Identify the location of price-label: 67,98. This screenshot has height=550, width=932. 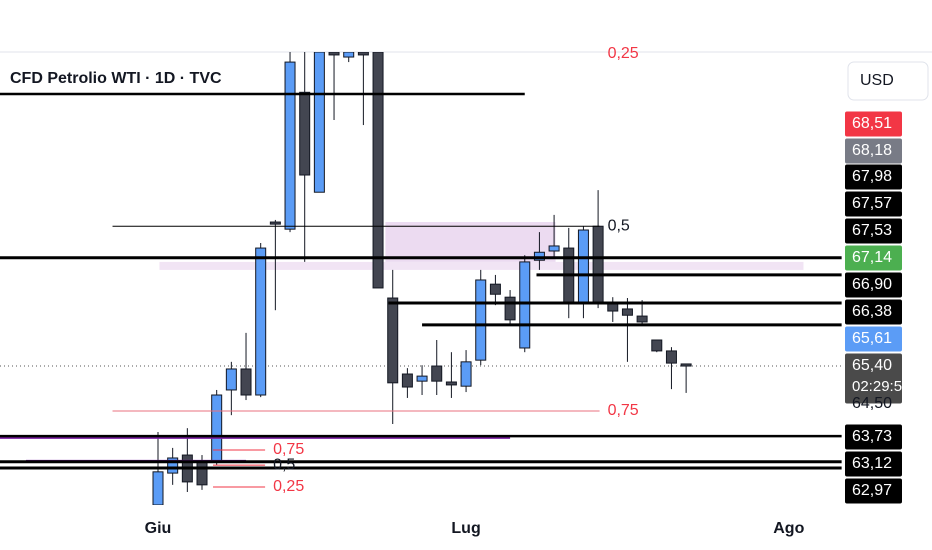
(872, 176).